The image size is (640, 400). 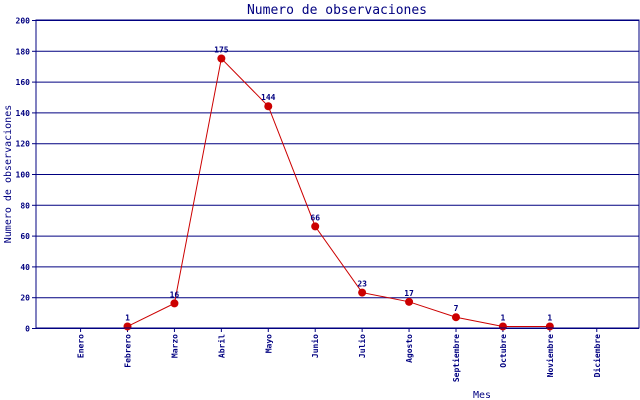 I want to click on data-label: 175, so click(x=221, y=50).